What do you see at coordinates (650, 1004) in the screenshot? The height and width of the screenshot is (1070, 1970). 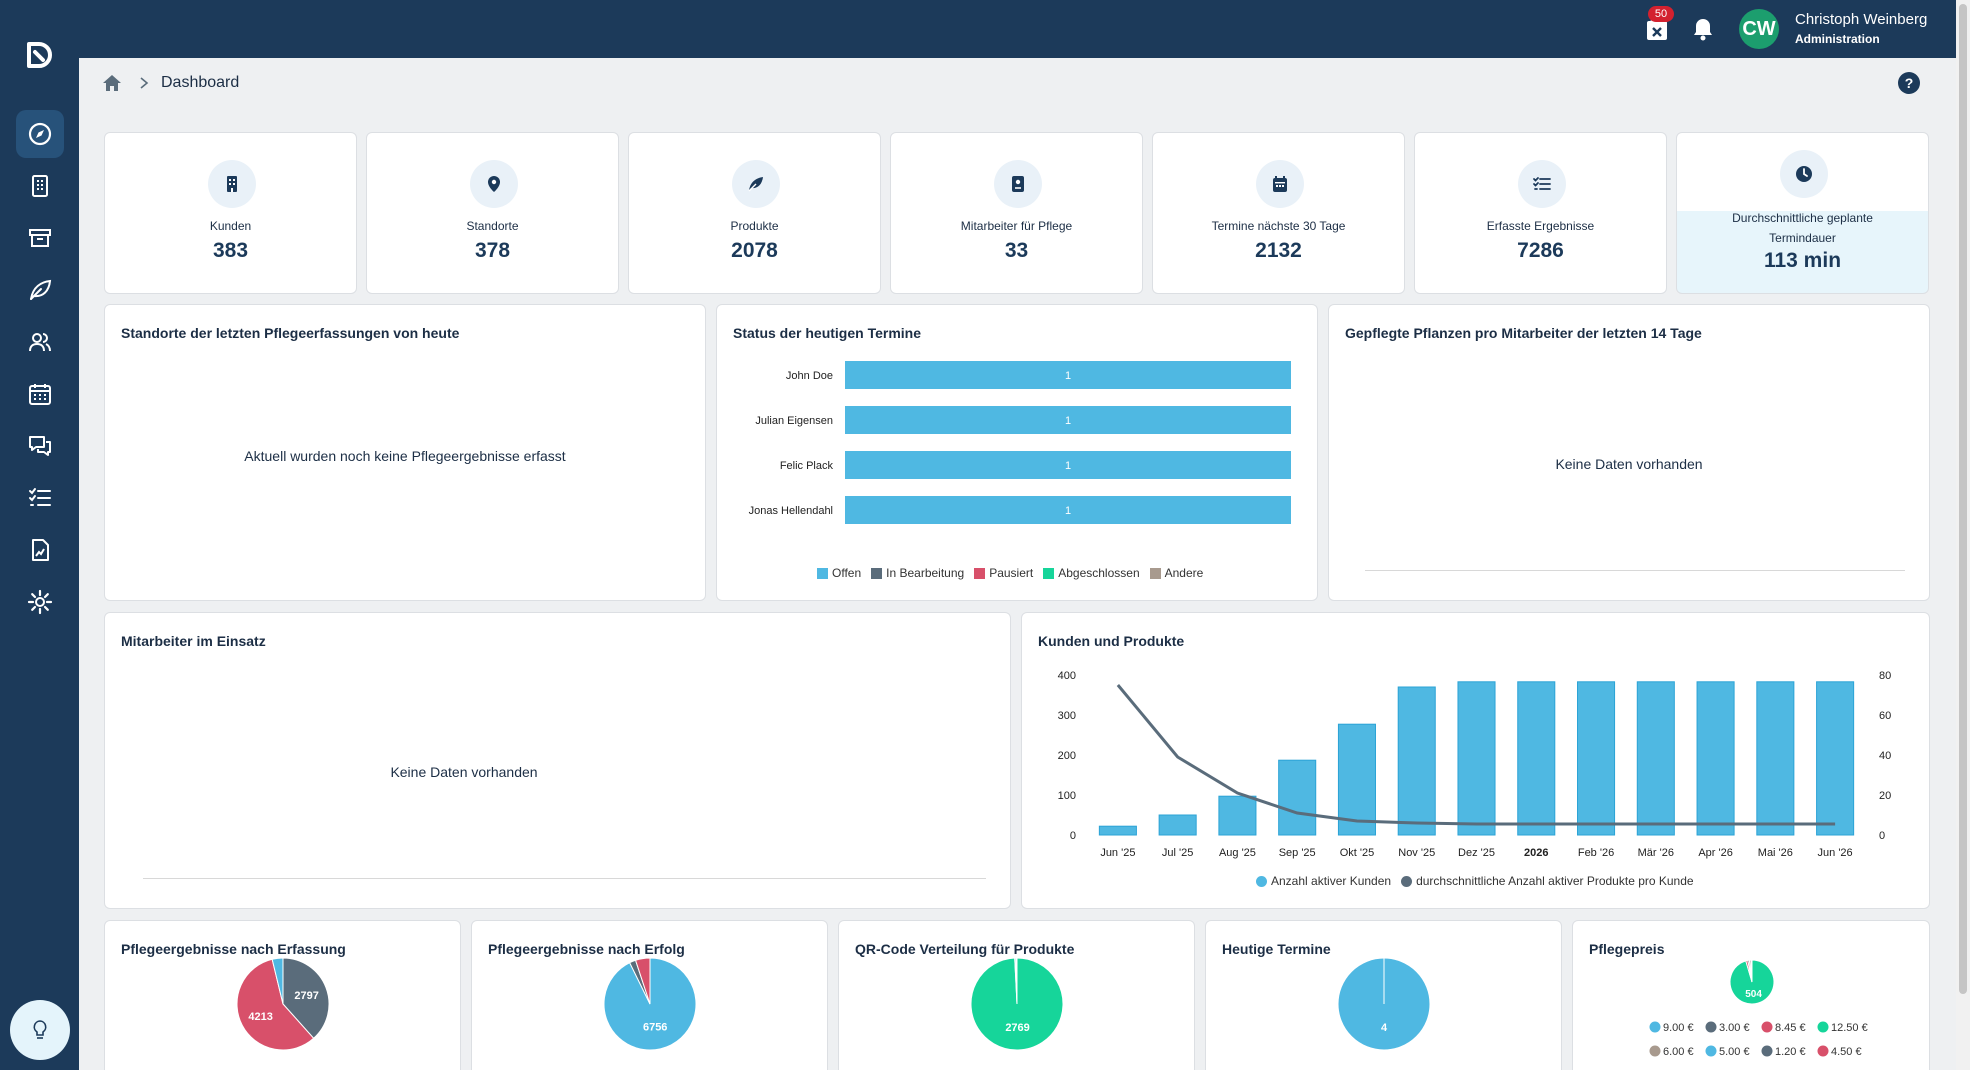 I see `erfolg-pie-chart: 6756` at bounding box center [650, 1004].